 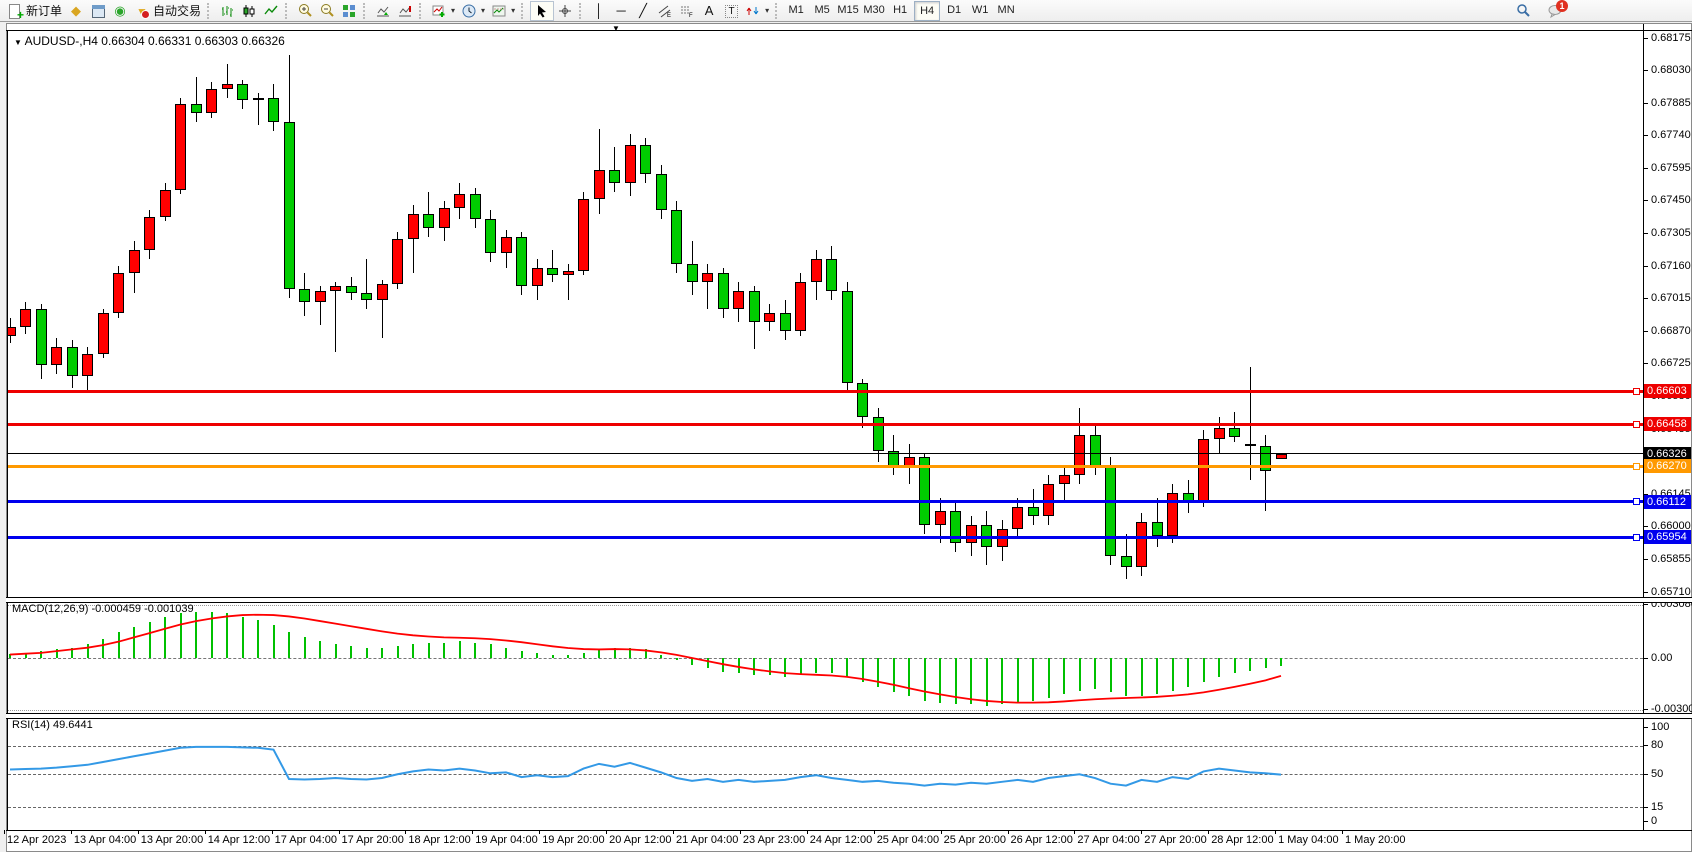 I want to click on vertical-line-button: │, so click(x=599, y=11).